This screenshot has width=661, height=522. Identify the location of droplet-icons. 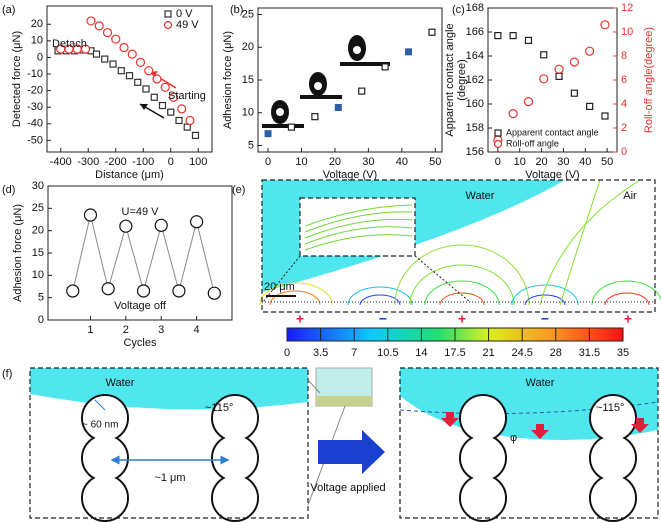
(326, 81).